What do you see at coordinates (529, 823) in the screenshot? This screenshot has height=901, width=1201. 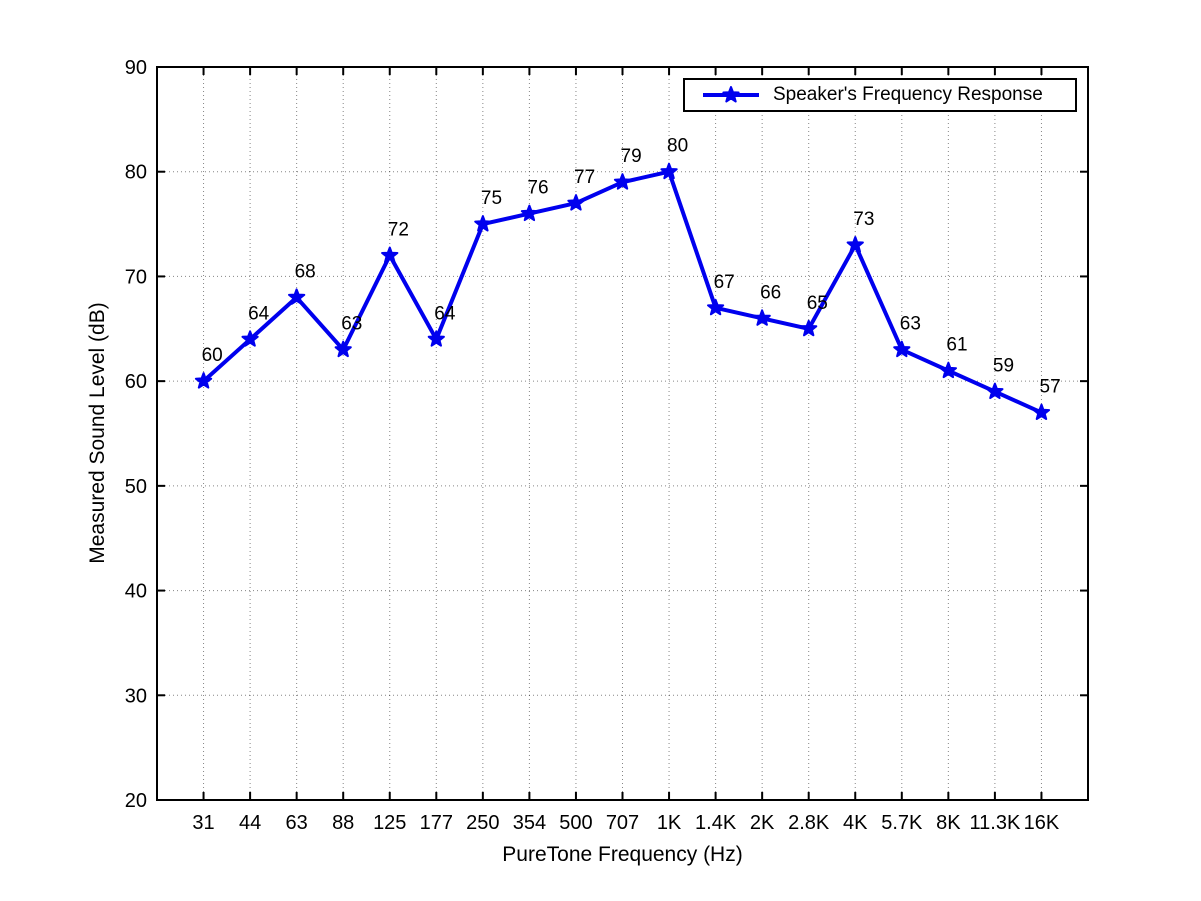 I see `x-tick-label: 354` at bounding box center [529, 823].